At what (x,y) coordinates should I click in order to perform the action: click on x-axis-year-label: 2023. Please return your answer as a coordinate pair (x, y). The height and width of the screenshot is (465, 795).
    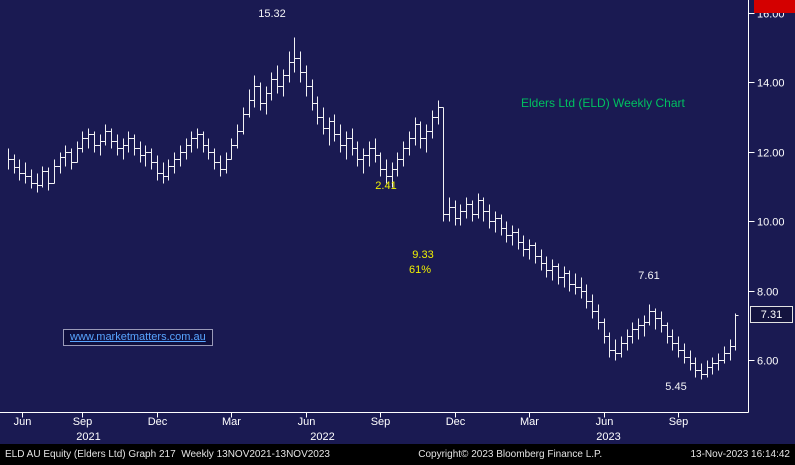
    Looking at the image, I should click on (608, 437).